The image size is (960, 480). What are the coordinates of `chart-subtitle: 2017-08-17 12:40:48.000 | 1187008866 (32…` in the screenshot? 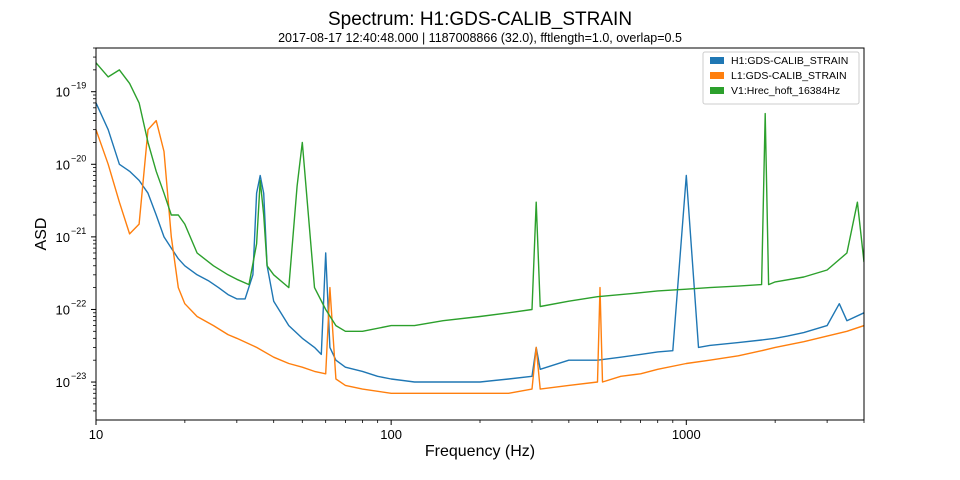 It's located at (480, 38).